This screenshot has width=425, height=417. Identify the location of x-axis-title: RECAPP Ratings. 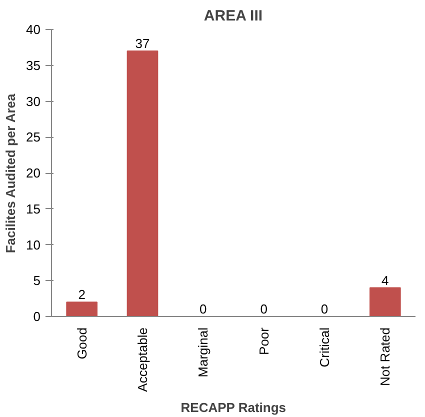
(233, 407).